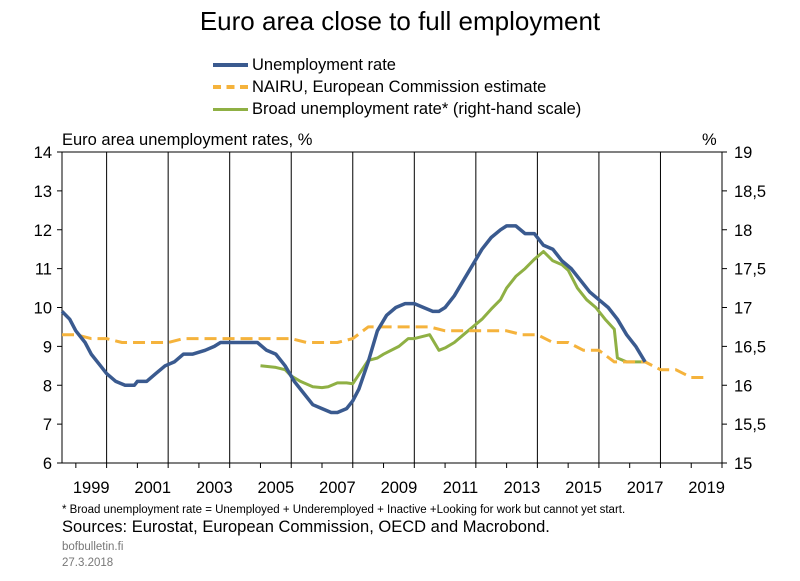 This screenshot has height=581, width=800. What do you see at coordinates (743, 231) in the screenshot?
I see `y2-tick-label: 18` at bounding box center [743, 231].